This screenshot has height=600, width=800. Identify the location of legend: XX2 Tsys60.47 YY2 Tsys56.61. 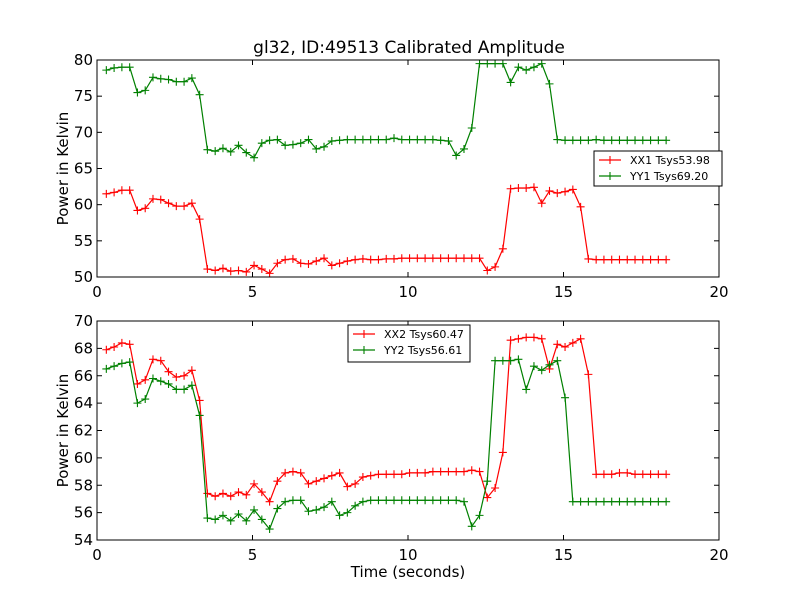
(409, 343).